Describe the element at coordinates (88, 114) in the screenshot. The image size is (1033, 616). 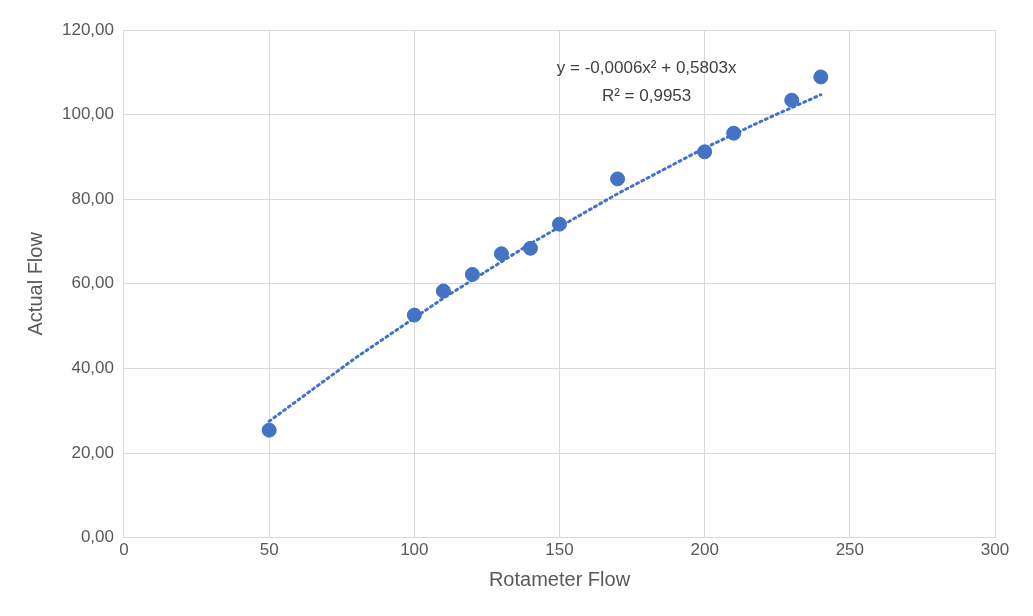
I see `y-tick-label: 100,00` at that location.